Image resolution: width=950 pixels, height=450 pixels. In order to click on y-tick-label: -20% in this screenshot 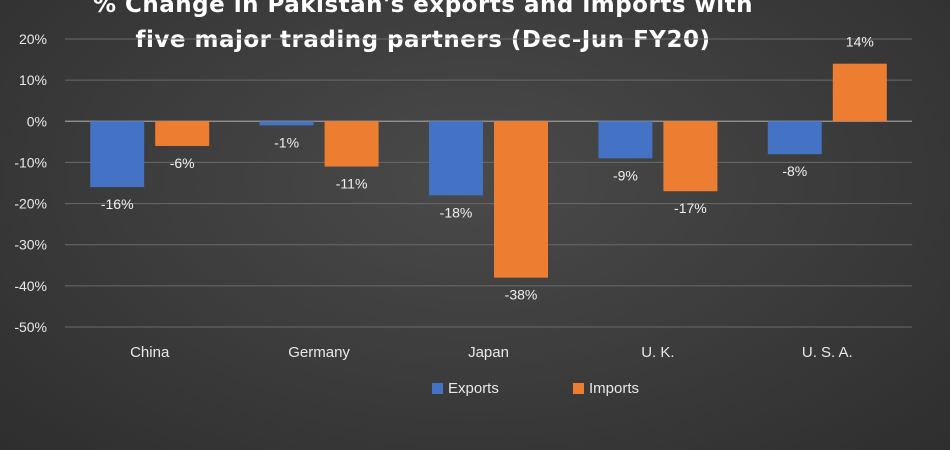, I will do `click(30, 204)`.